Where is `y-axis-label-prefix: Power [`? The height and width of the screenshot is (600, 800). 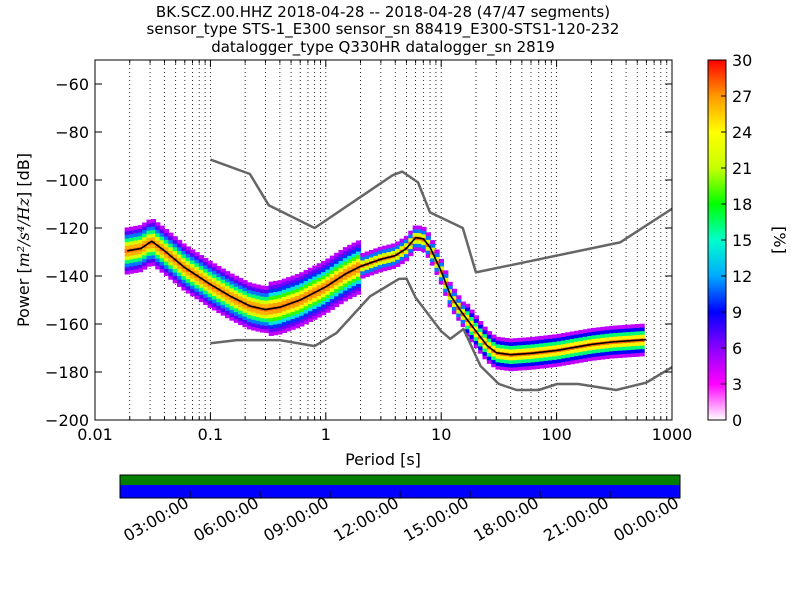
y-axis-label-prefix: Power [ is located at coordinates (23, 297).